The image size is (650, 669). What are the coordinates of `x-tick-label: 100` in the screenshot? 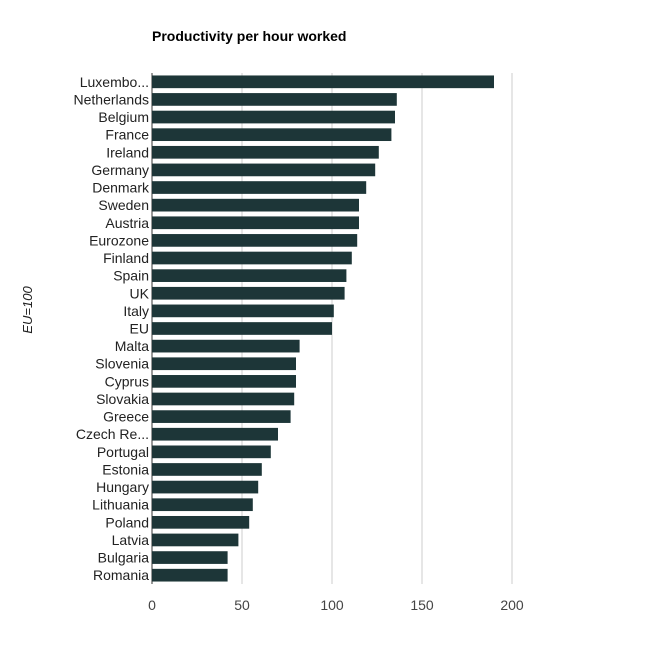 It's located at (332, 605).